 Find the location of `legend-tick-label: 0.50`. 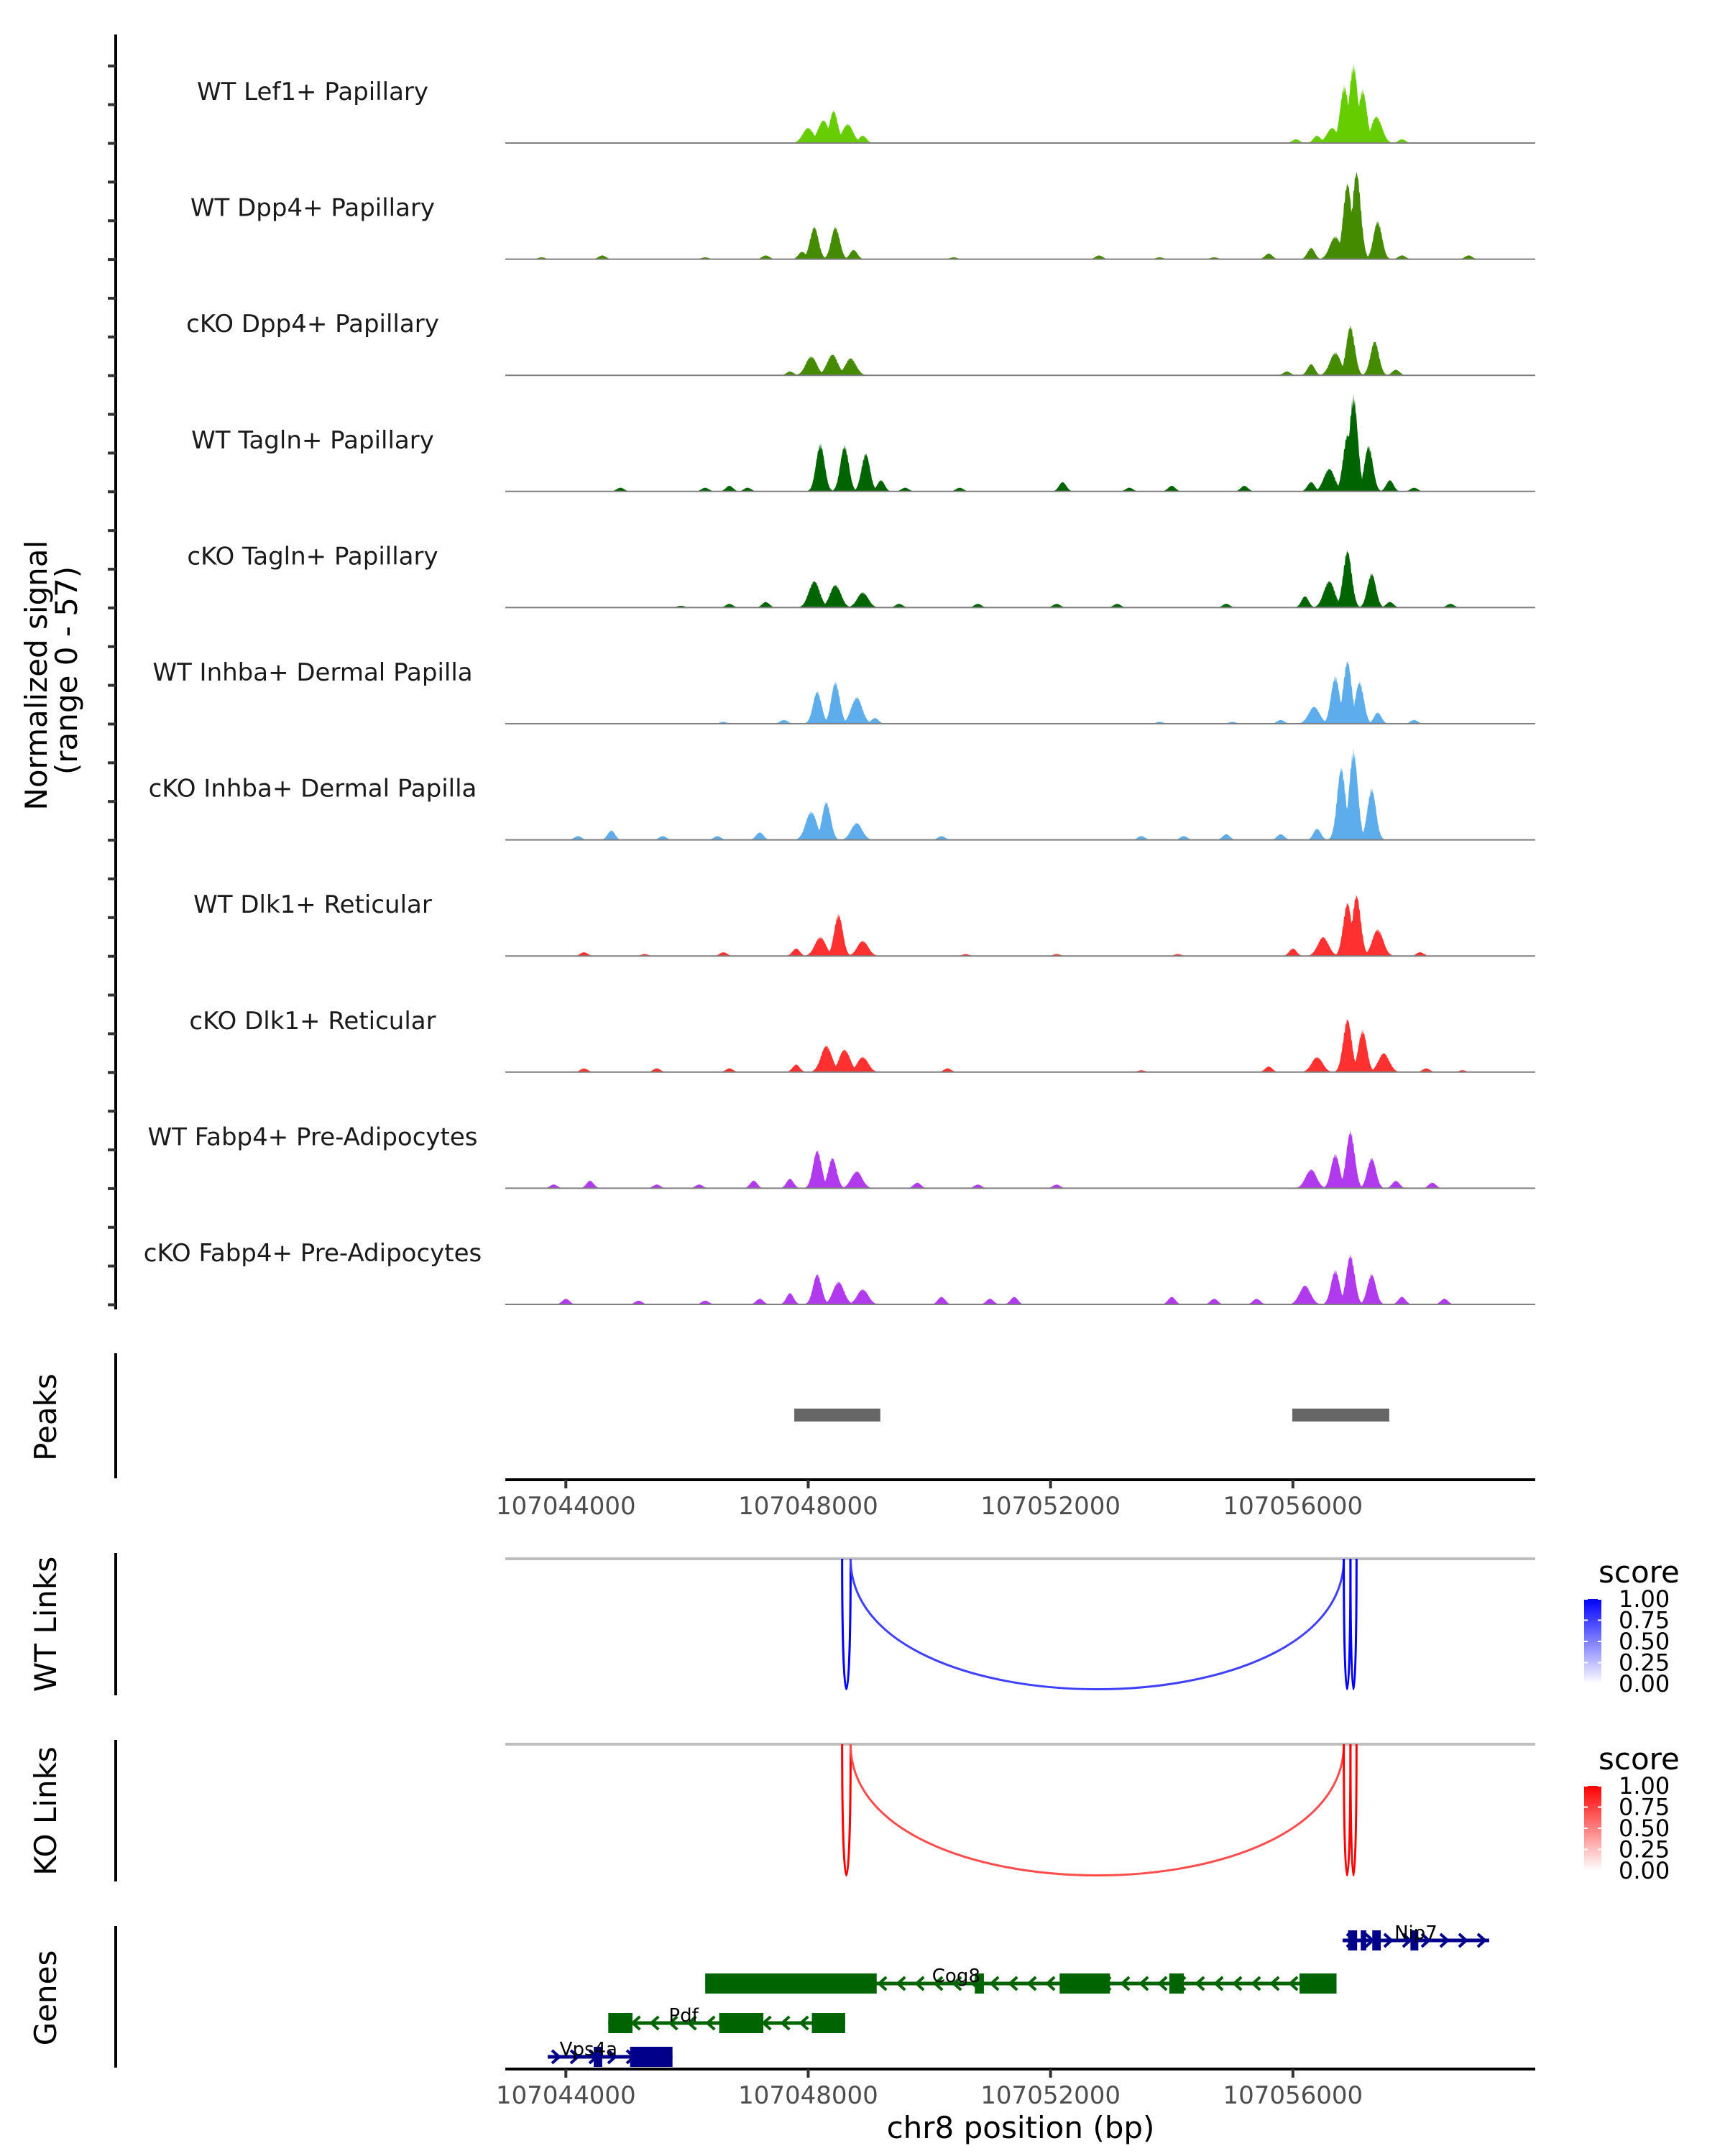

legend-tick-label: 0.50 is located at coordinates (1644, 1641).